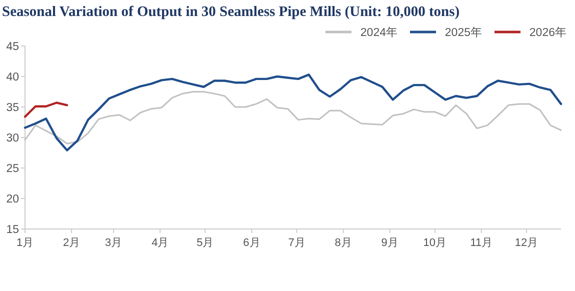 This screenshot has height=291, width=575. I want to click on legend-label: 2026年, so click(548, 32).